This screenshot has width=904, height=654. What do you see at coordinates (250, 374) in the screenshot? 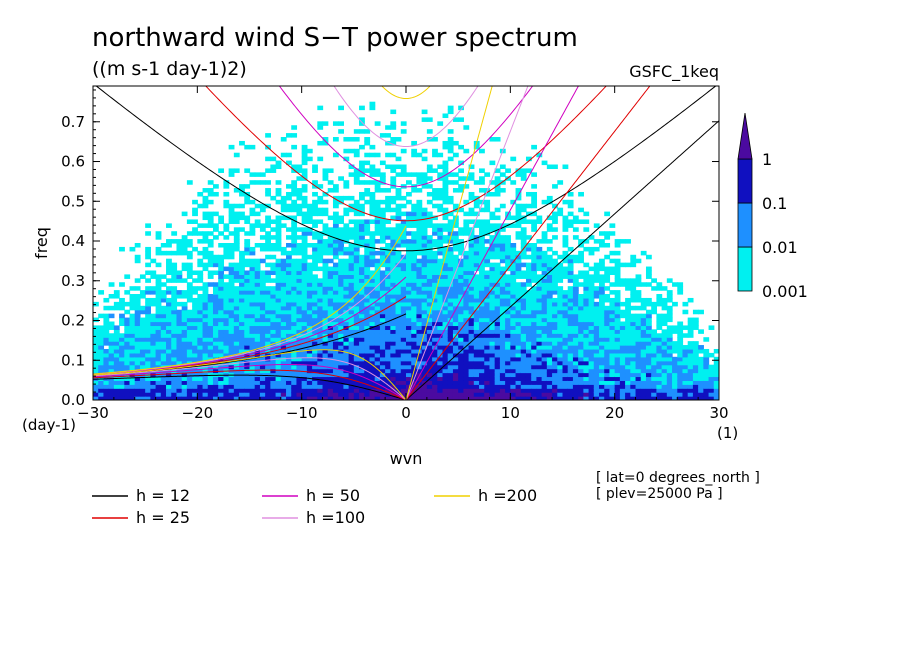
I see `dispersion-curve` at bounding box center [250, 374].